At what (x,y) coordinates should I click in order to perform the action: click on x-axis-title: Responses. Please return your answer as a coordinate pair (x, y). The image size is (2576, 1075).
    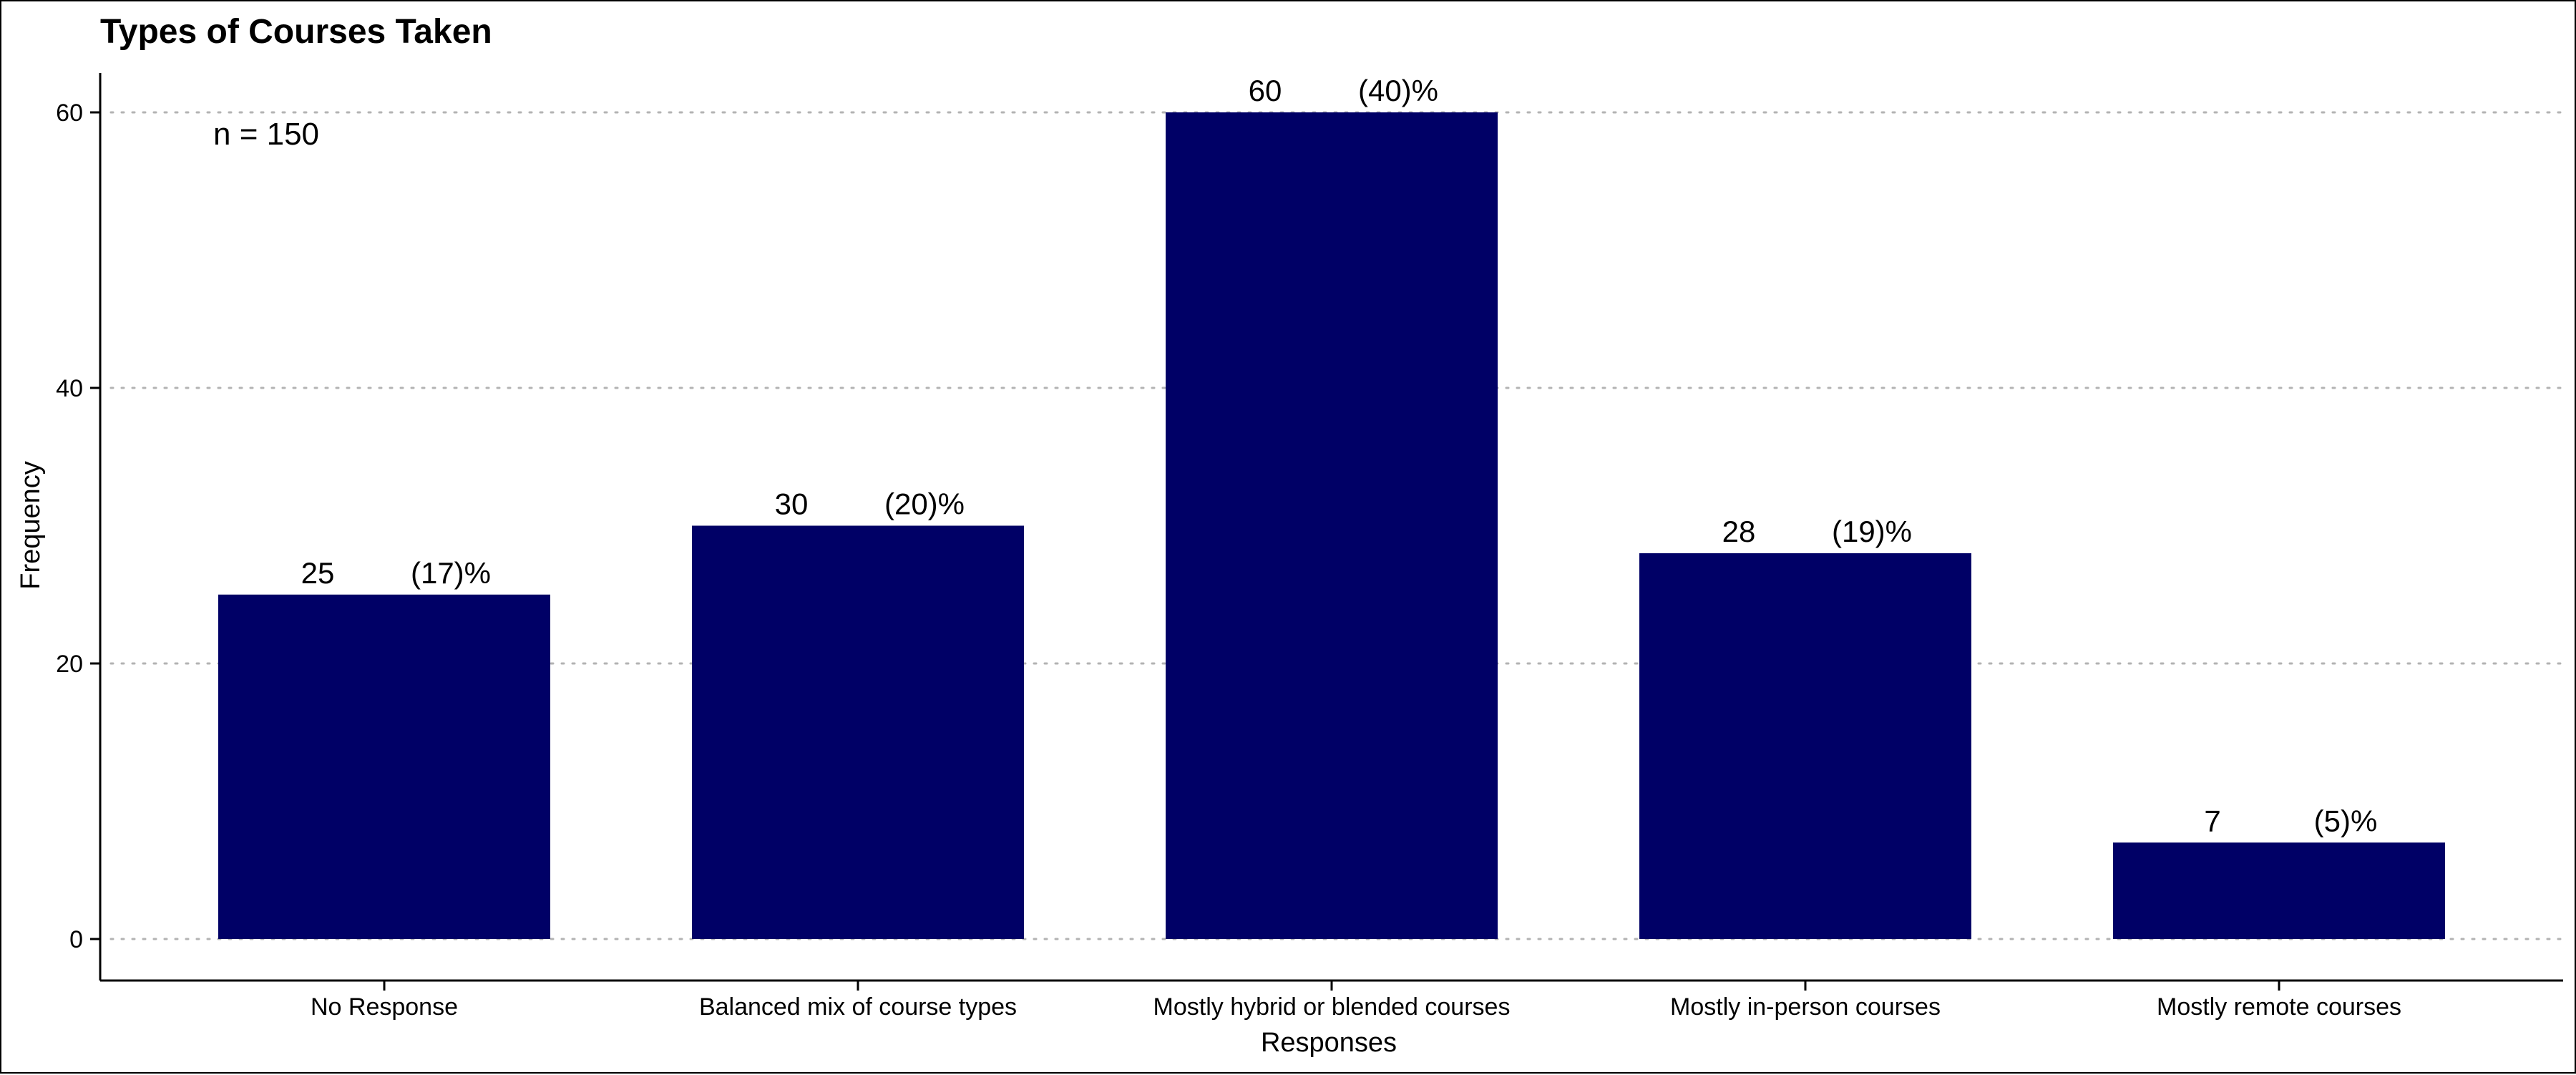
    Looking at the image, I should click on (1329, 1043).